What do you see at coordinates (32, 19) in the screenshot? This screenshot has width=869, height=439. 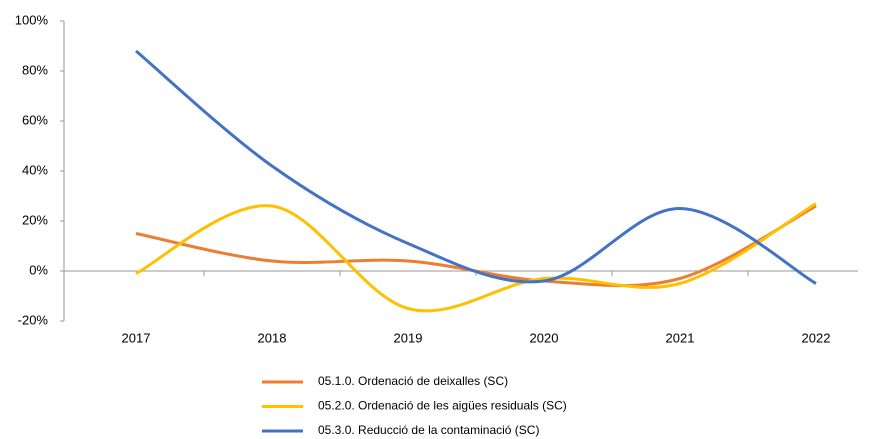 I see `y-tick-label: 100%` at bounding box center [32, 19].